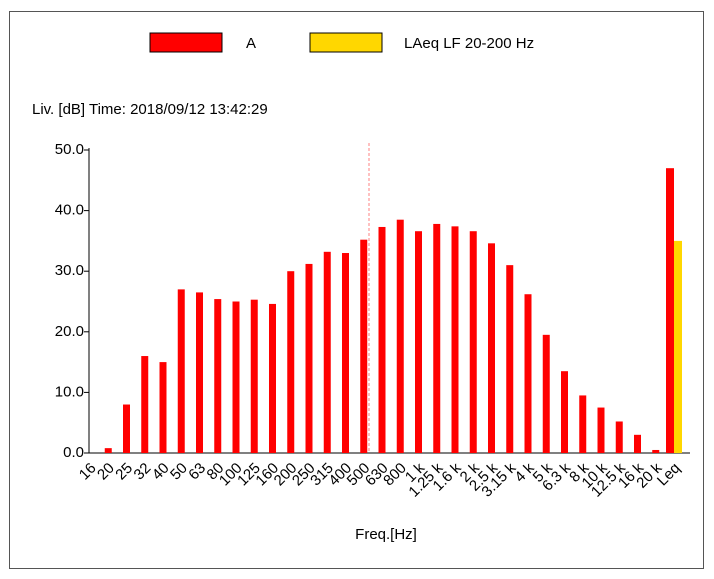 This screenshot has height=579, width=714. What do you see at coordinates (669, 475) in the screenshot?
I see `x-tick-label: Leq` at bounding box center [669, 475].